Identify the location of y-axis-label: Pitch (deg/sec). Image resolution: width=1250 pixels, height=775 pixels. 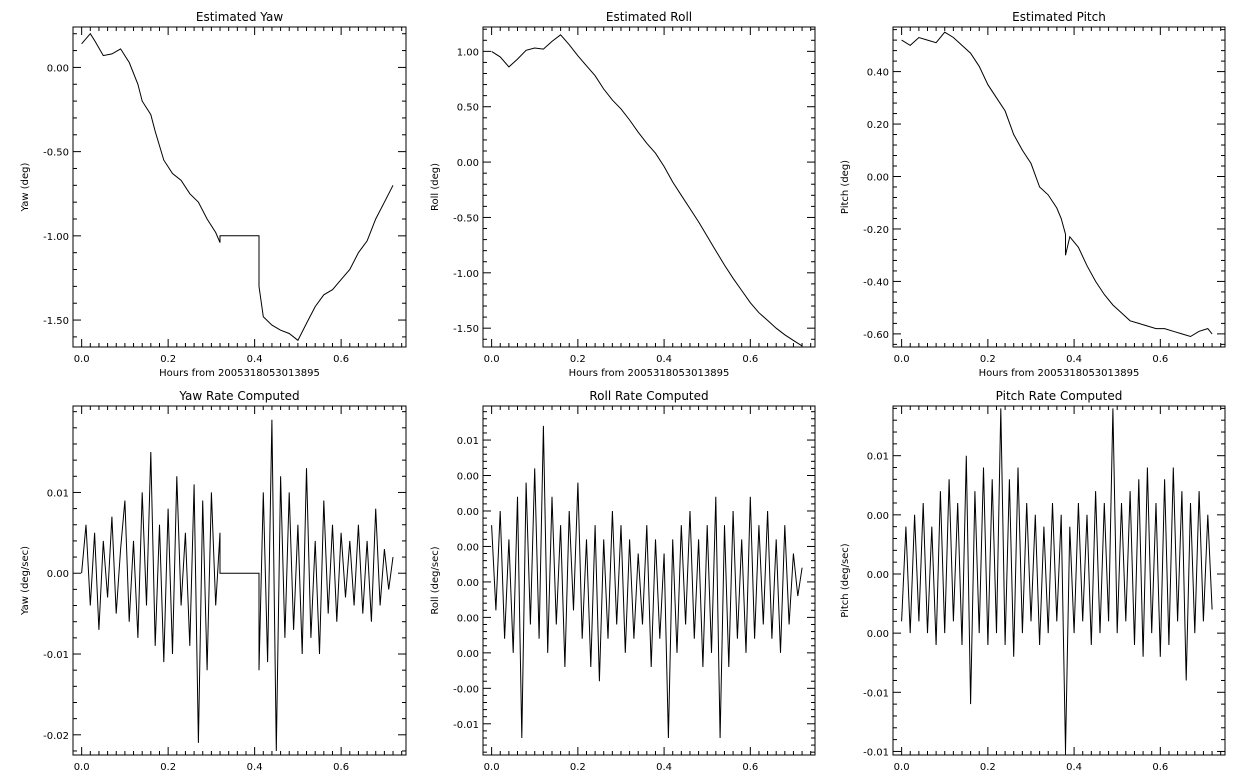
(845, 580).